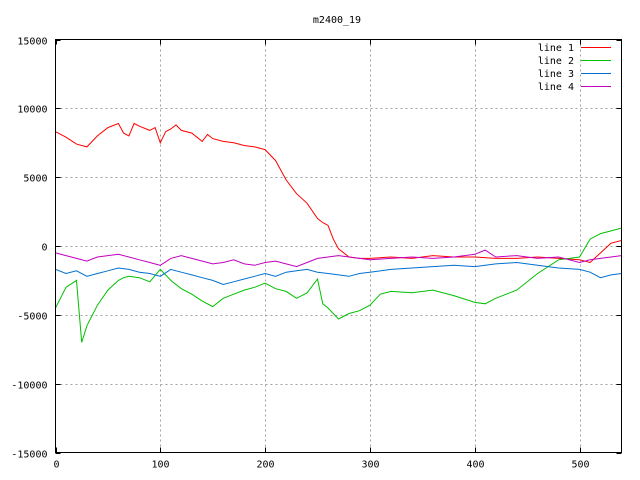 Image resolution: width=640 pixels, height=480 pixels. I want to click on y-tick-label: -15000, so click(29, 455).